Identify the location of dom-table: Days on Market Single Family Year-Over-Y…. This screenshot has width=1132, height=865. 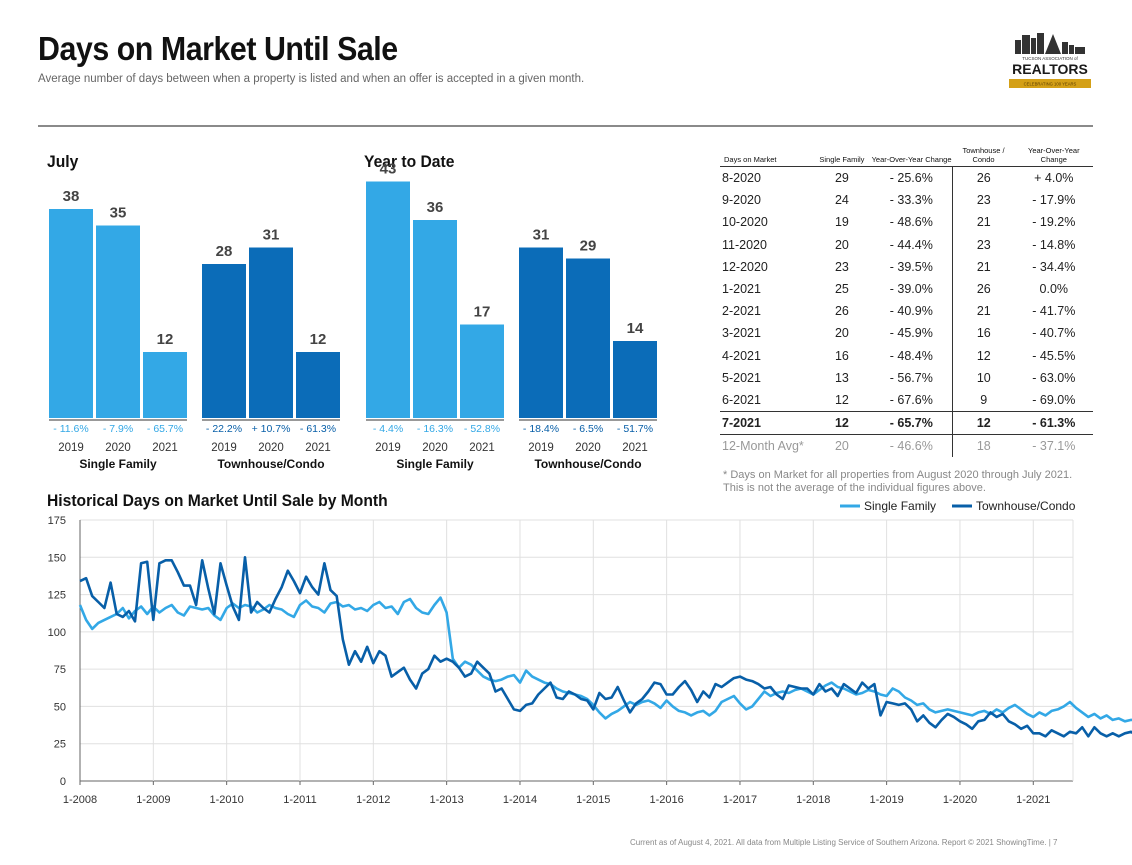
(906, 302).